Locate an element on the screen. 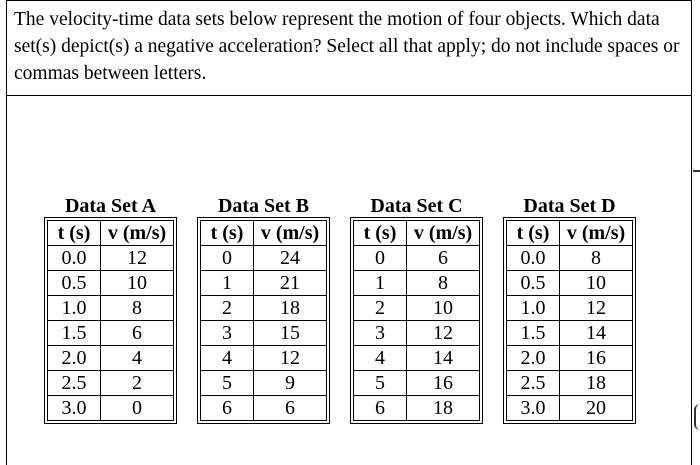 Image resolution: width=700 pixels, height=465 pixels. table-row: 0 24 is located at coordinates (263, 258).